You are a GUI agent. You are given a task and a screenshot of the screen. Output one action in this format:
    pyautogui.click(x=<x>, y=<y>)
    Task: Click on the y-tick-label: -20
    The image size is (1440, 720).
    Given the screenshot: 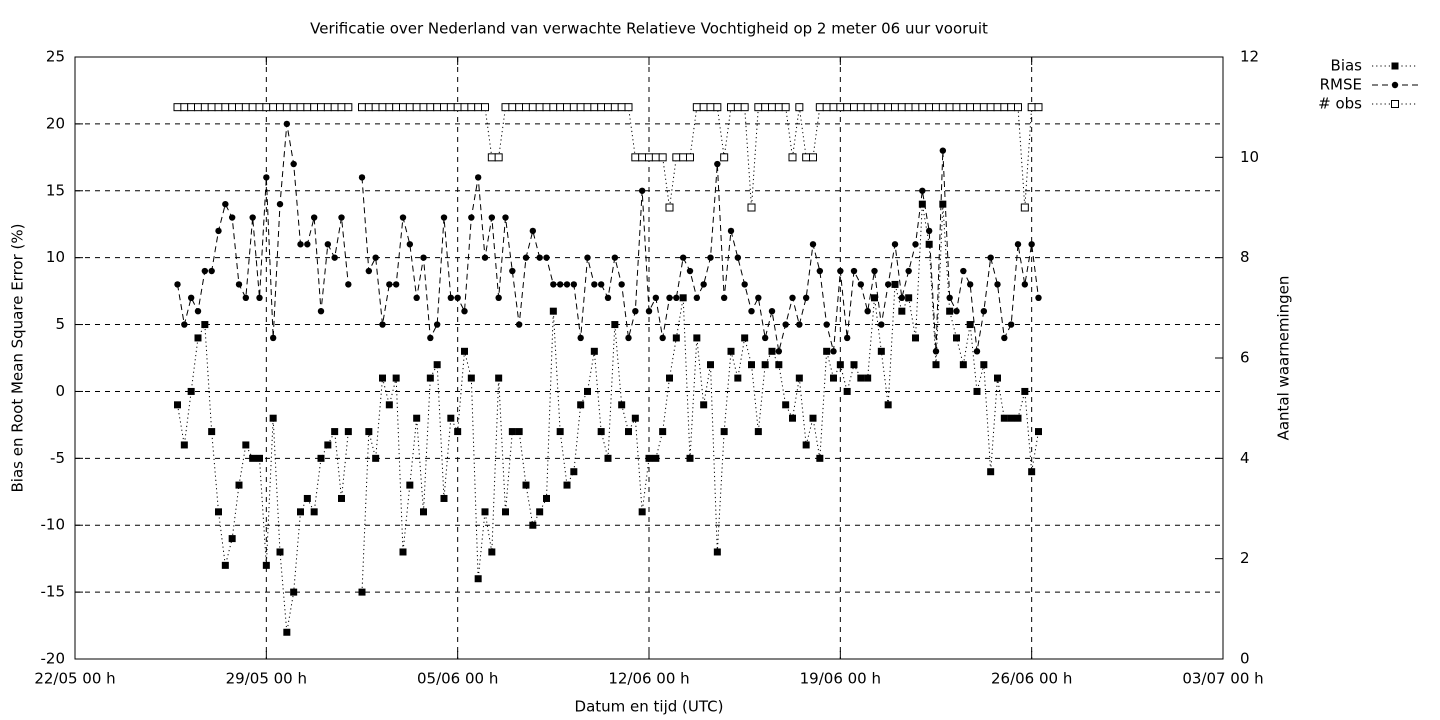 What is the action you would take?
    pyautogui.click(x=53, y=659)
    